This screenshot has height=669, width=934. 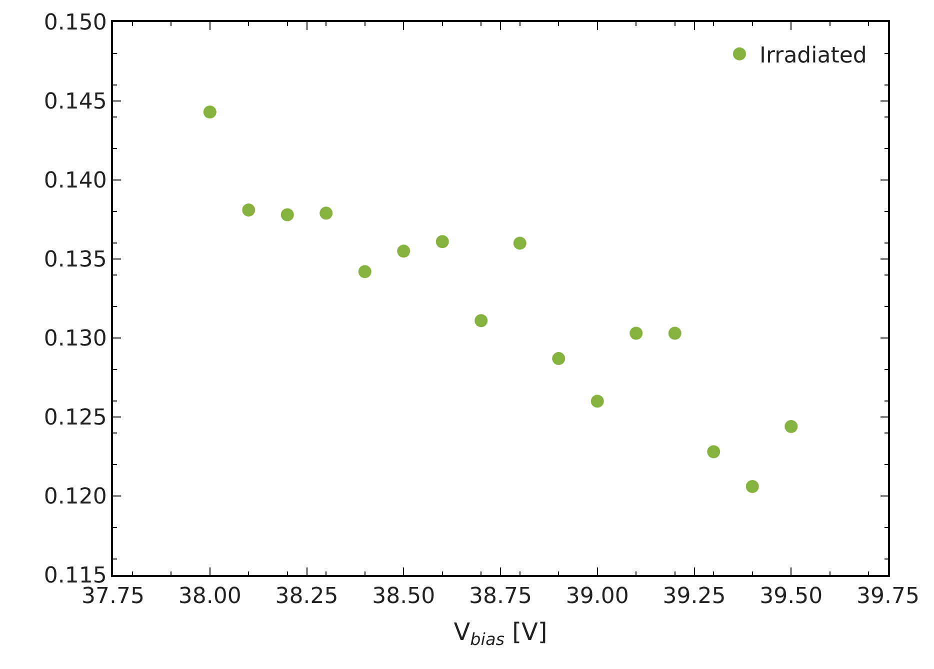 What do you see at coordinates (888, 597) in the screenshot?
I see `x-tick-label: 39.75` at bounding box center [888, 597].